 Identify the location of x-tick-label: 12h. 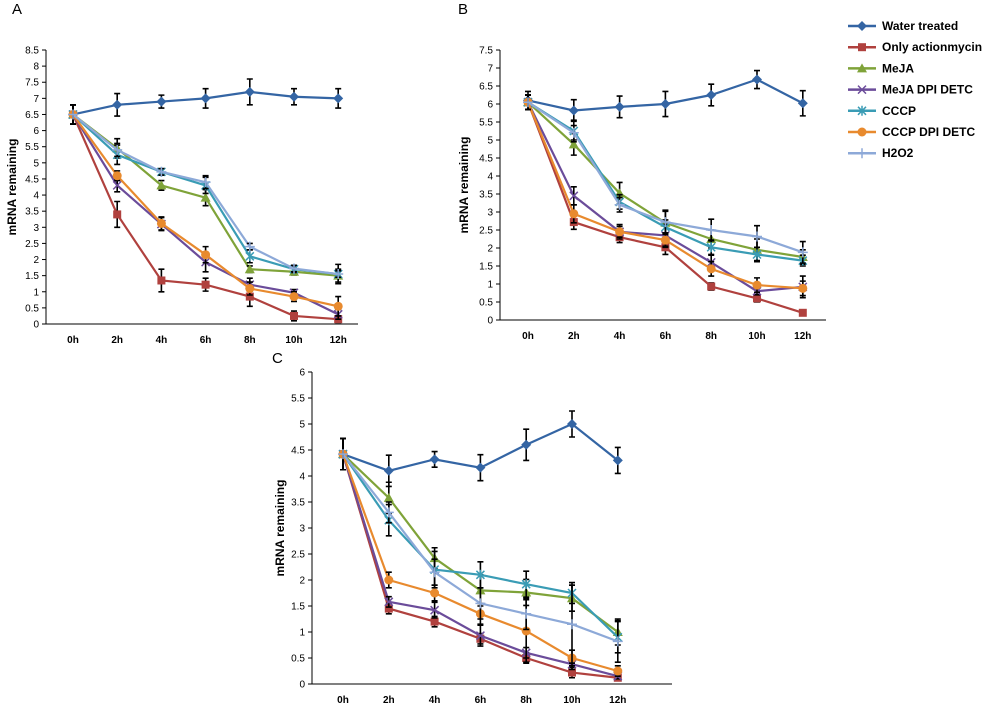
(338, 340).